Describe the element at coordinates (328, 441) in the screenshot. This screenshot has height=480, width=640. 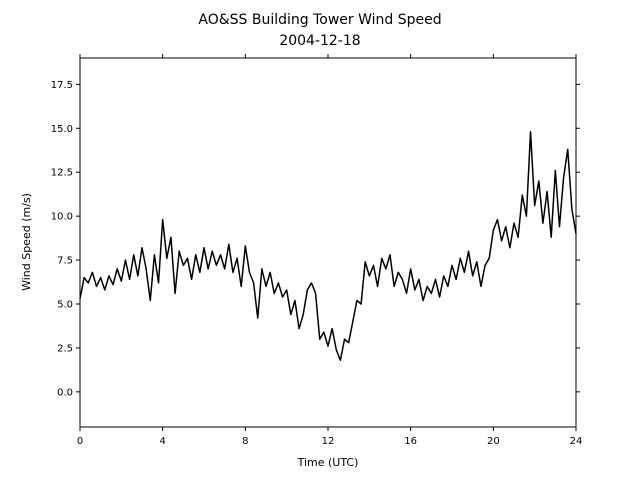
I see `x-tick-label: 12` at that location.